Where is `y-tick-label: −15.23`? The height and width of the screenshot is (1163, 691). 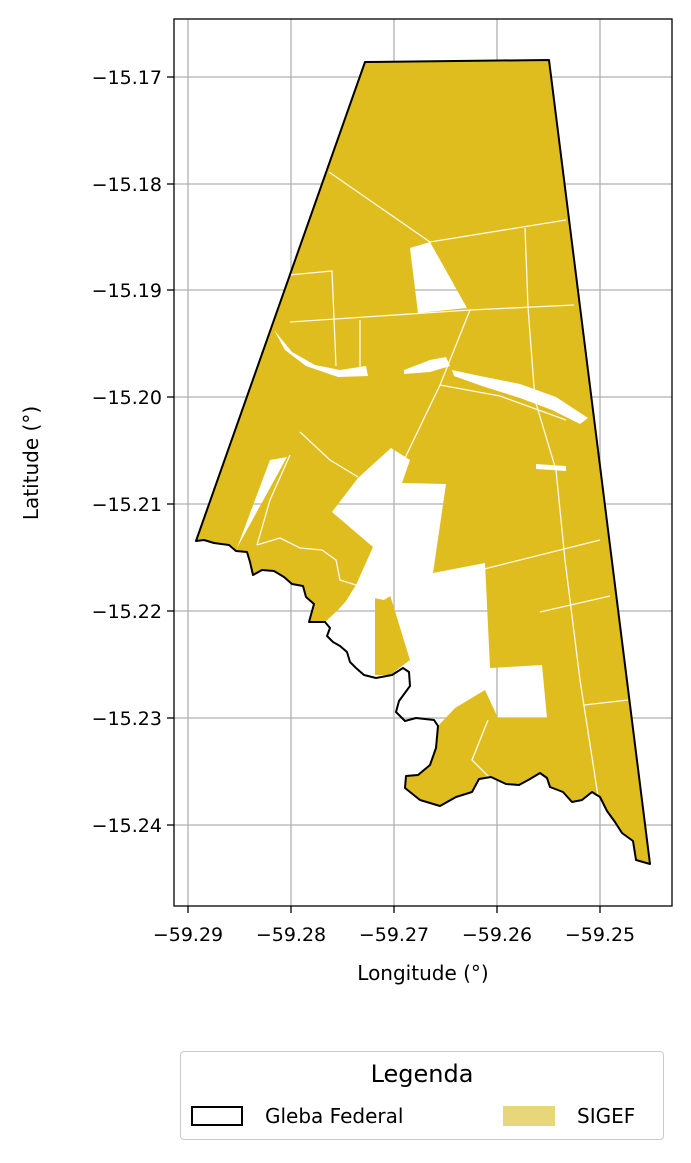 y-tick-label: −15.23 is located at coordinates (127, 719).